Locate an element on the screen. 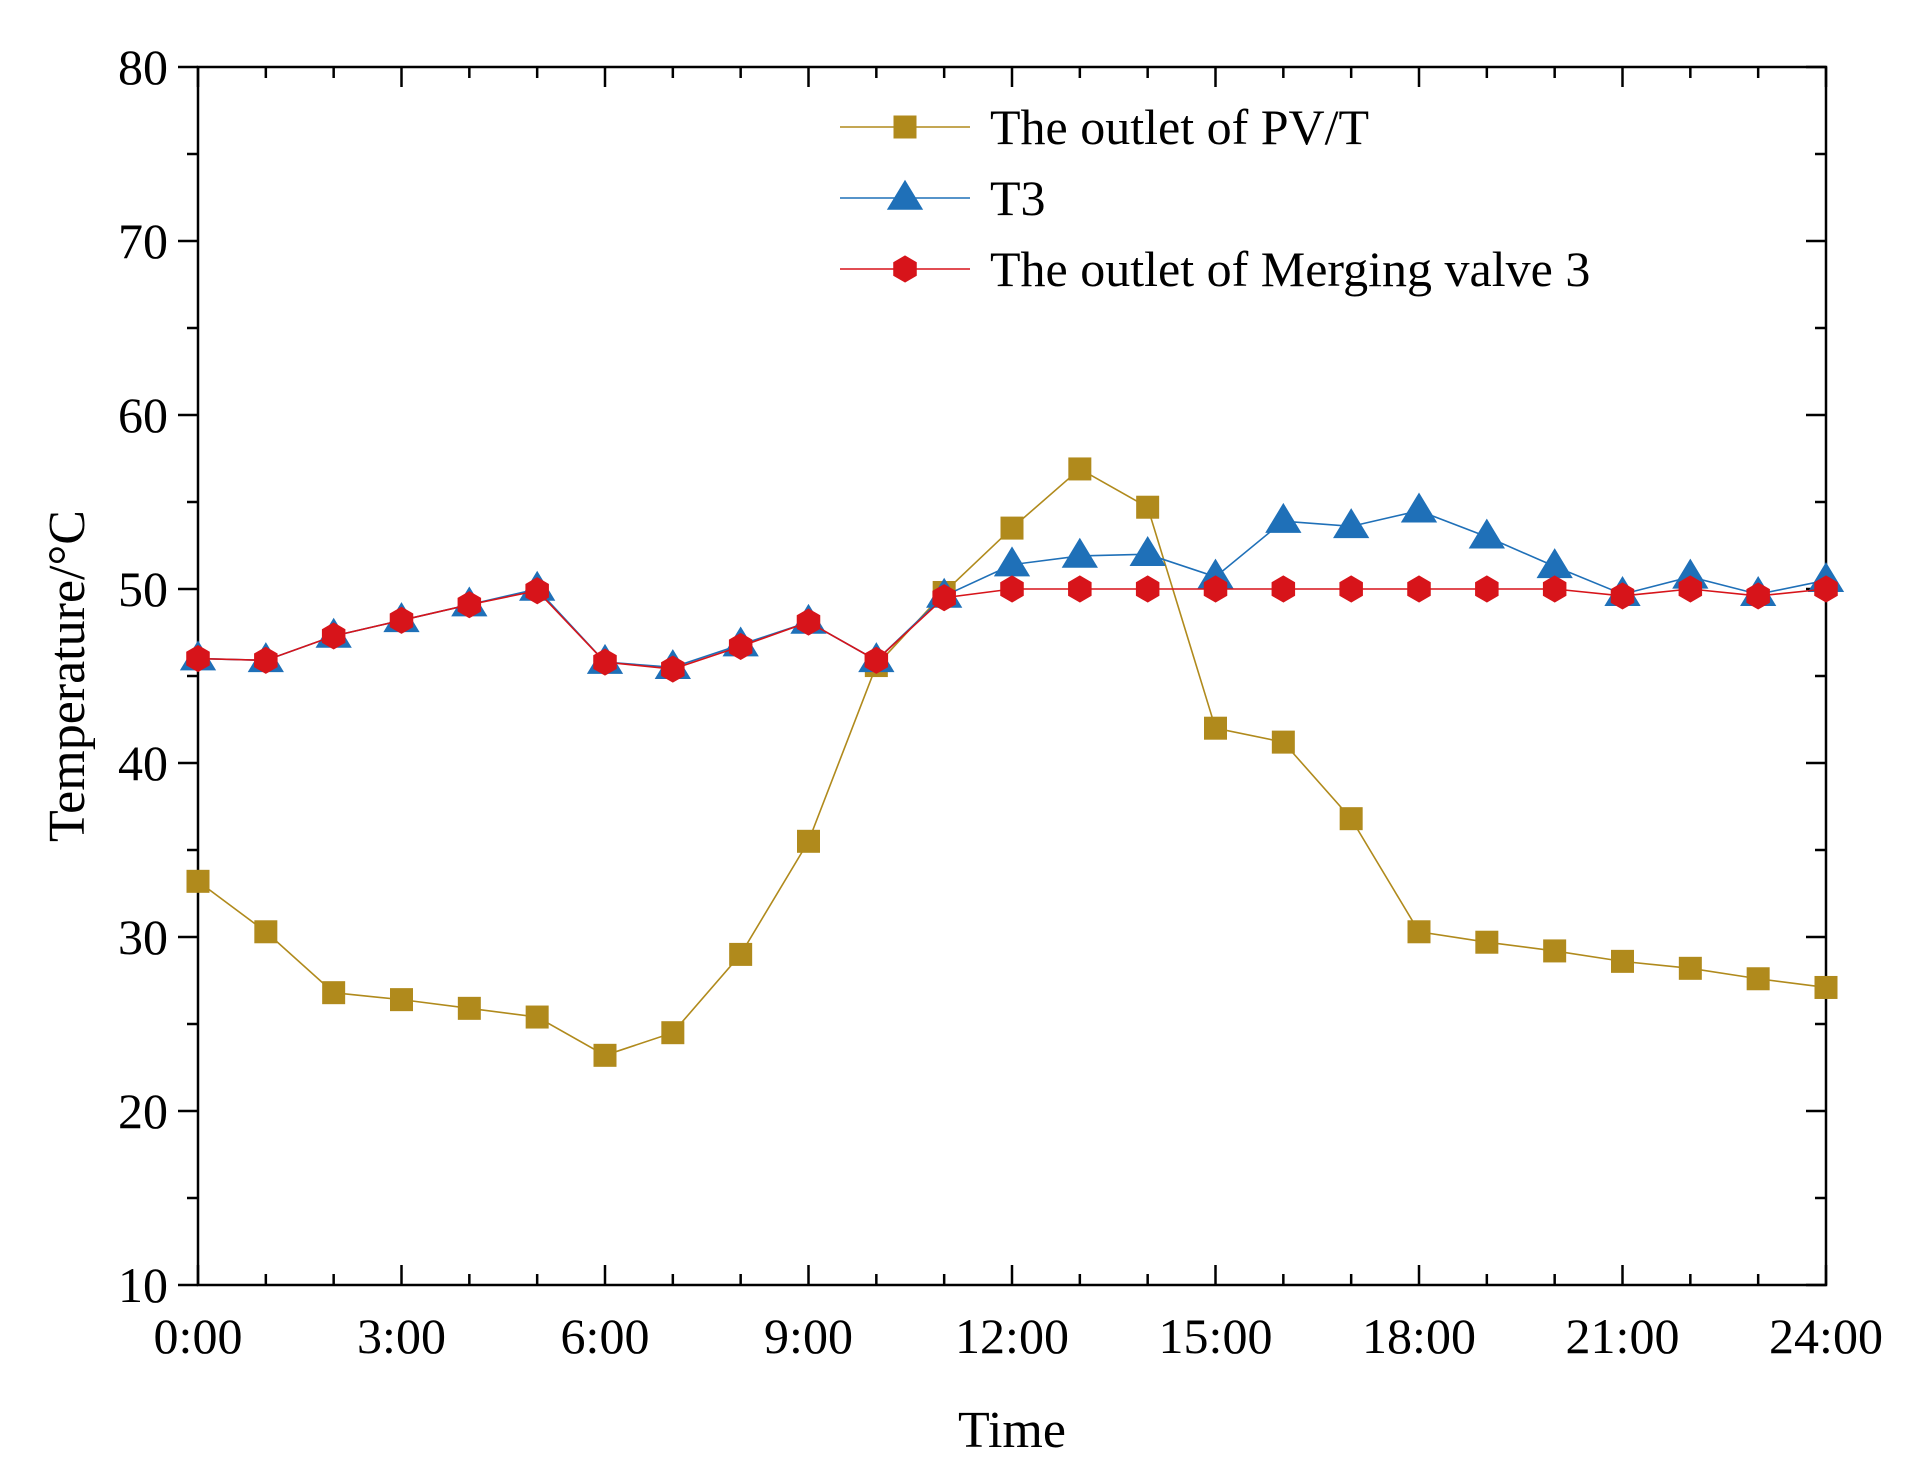 The image size is (1931, 1479). y-tick-label: 20 is located at coordinates (143, 1111).